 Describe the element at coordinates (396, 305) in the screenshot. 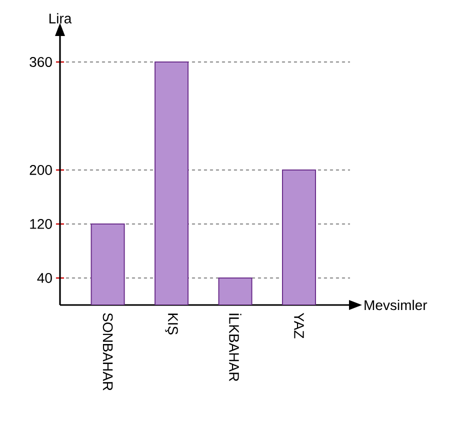

I see `x-axis-title: Mevsimler` at that location.